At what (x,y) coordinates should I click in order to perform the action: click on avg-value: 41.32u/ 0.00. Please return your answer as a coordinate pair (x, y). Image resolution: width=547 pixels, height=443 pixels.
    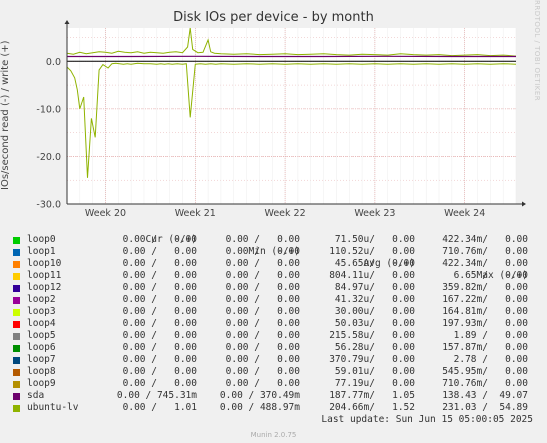
    Looking at the image, I should click on (374, 299).